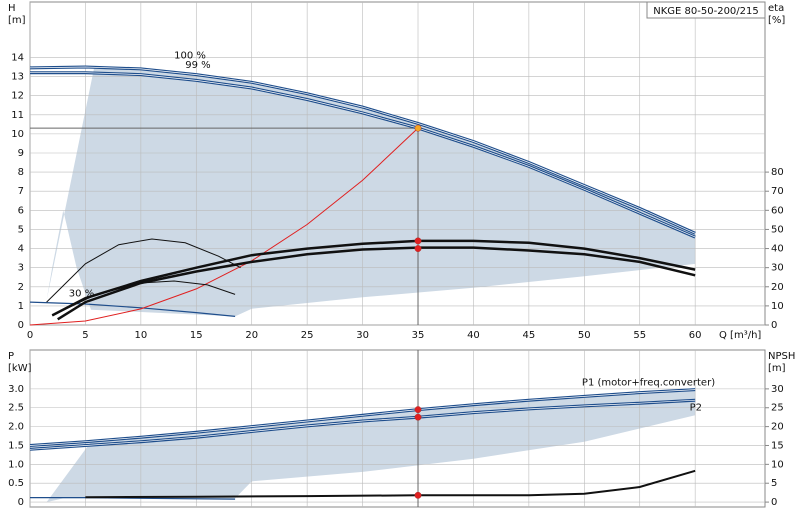  What do you see at coordinates (776, 8) in the screenshot?
I see `y2-axis-label: eta` at bounding box center [776, 8].